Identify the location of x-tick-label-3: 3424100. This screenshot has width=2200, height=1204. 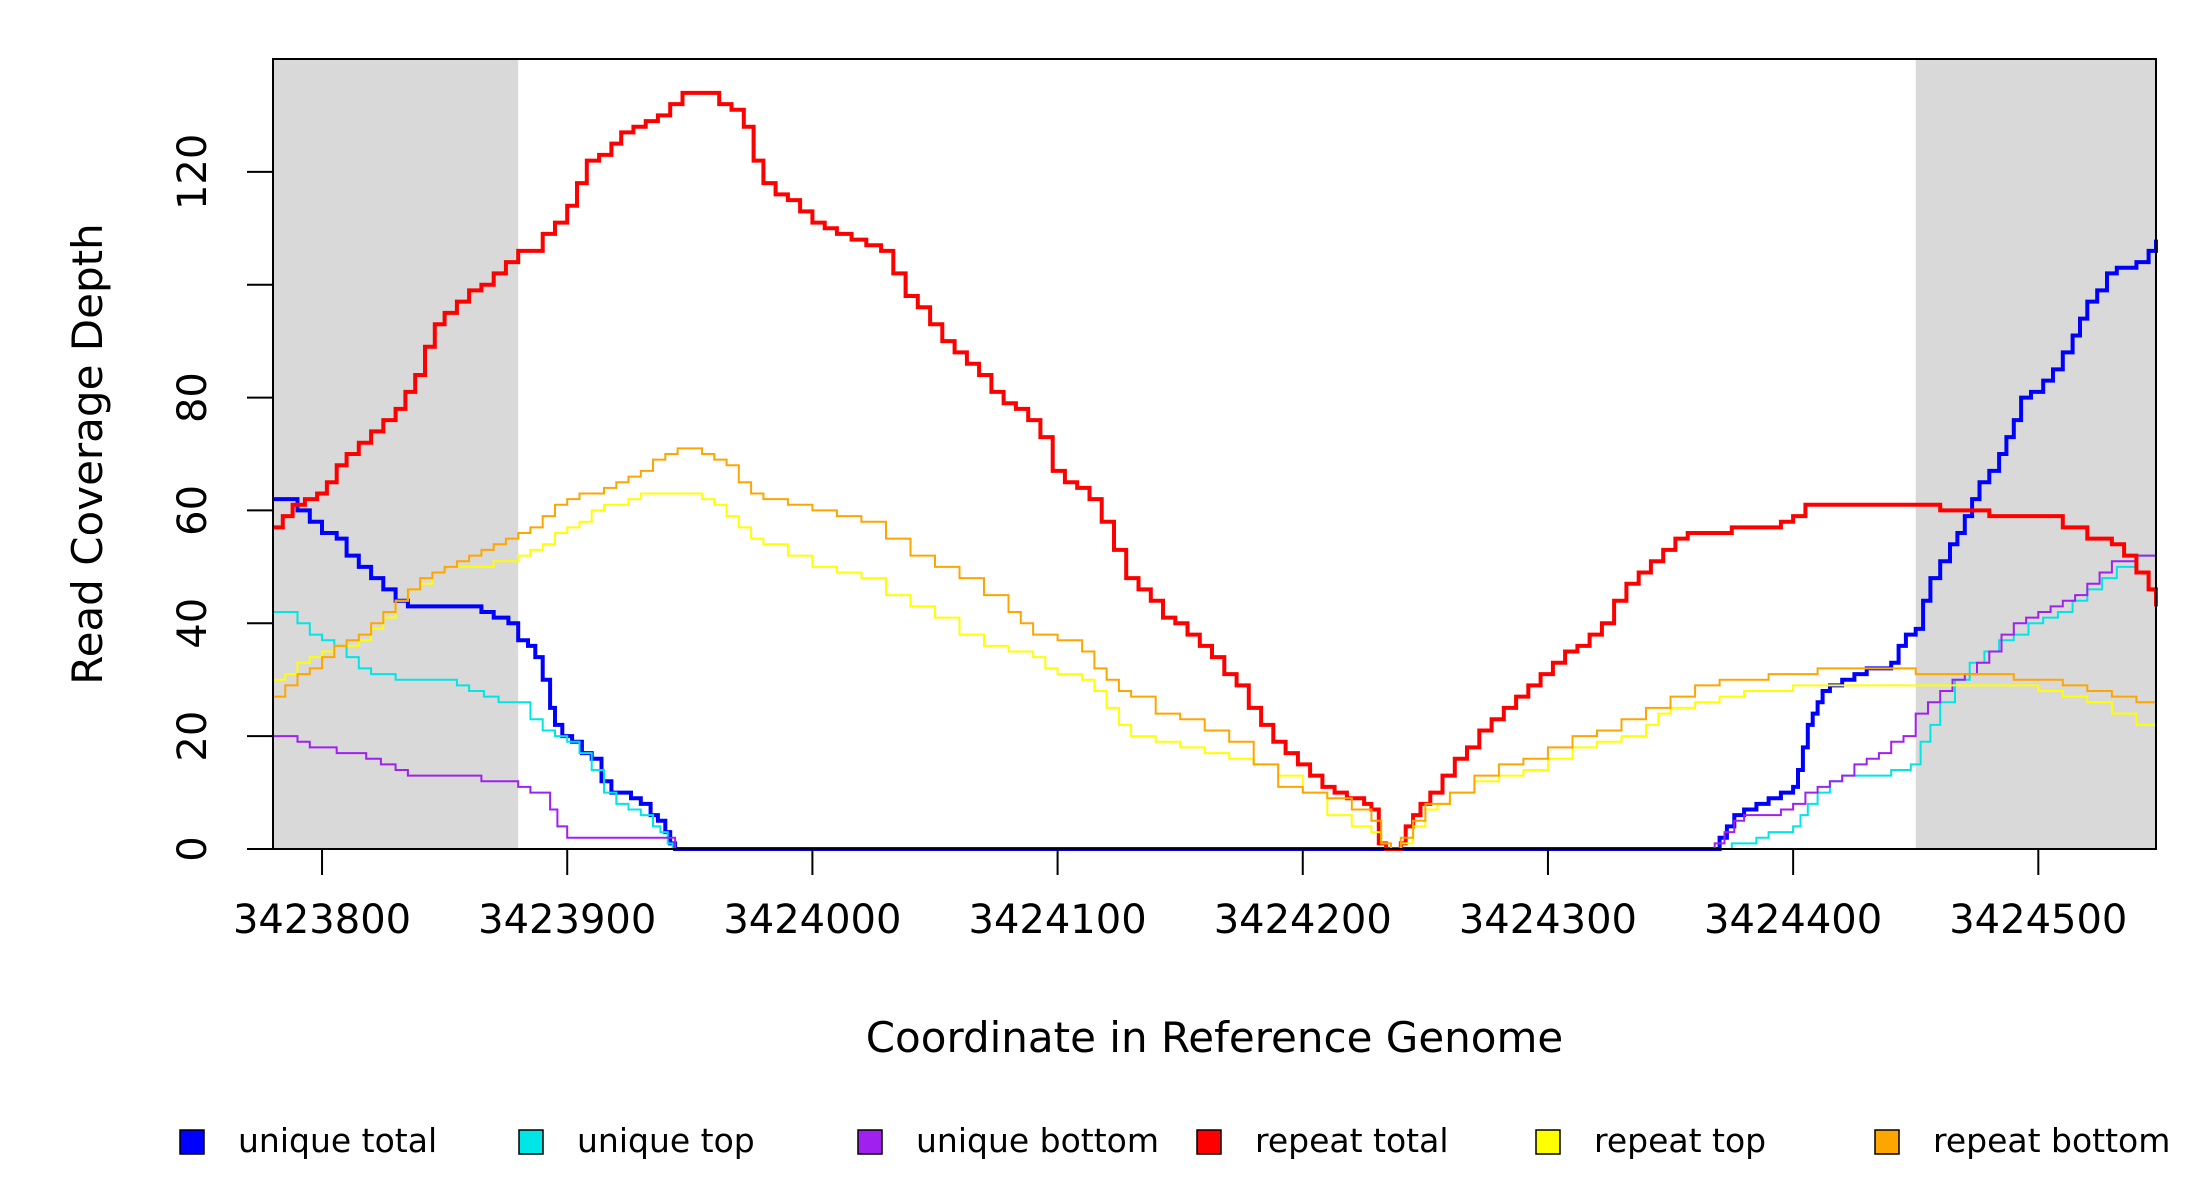
(1058, 920).